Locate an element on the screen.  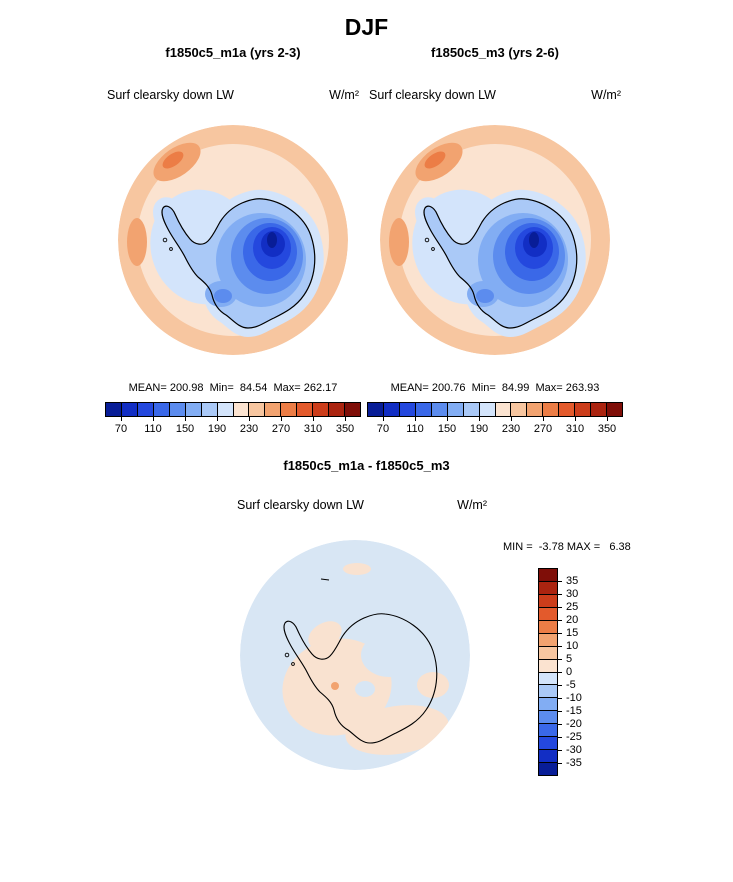
colorbar-tick-label: -25 is located at coordinates (574, 737).